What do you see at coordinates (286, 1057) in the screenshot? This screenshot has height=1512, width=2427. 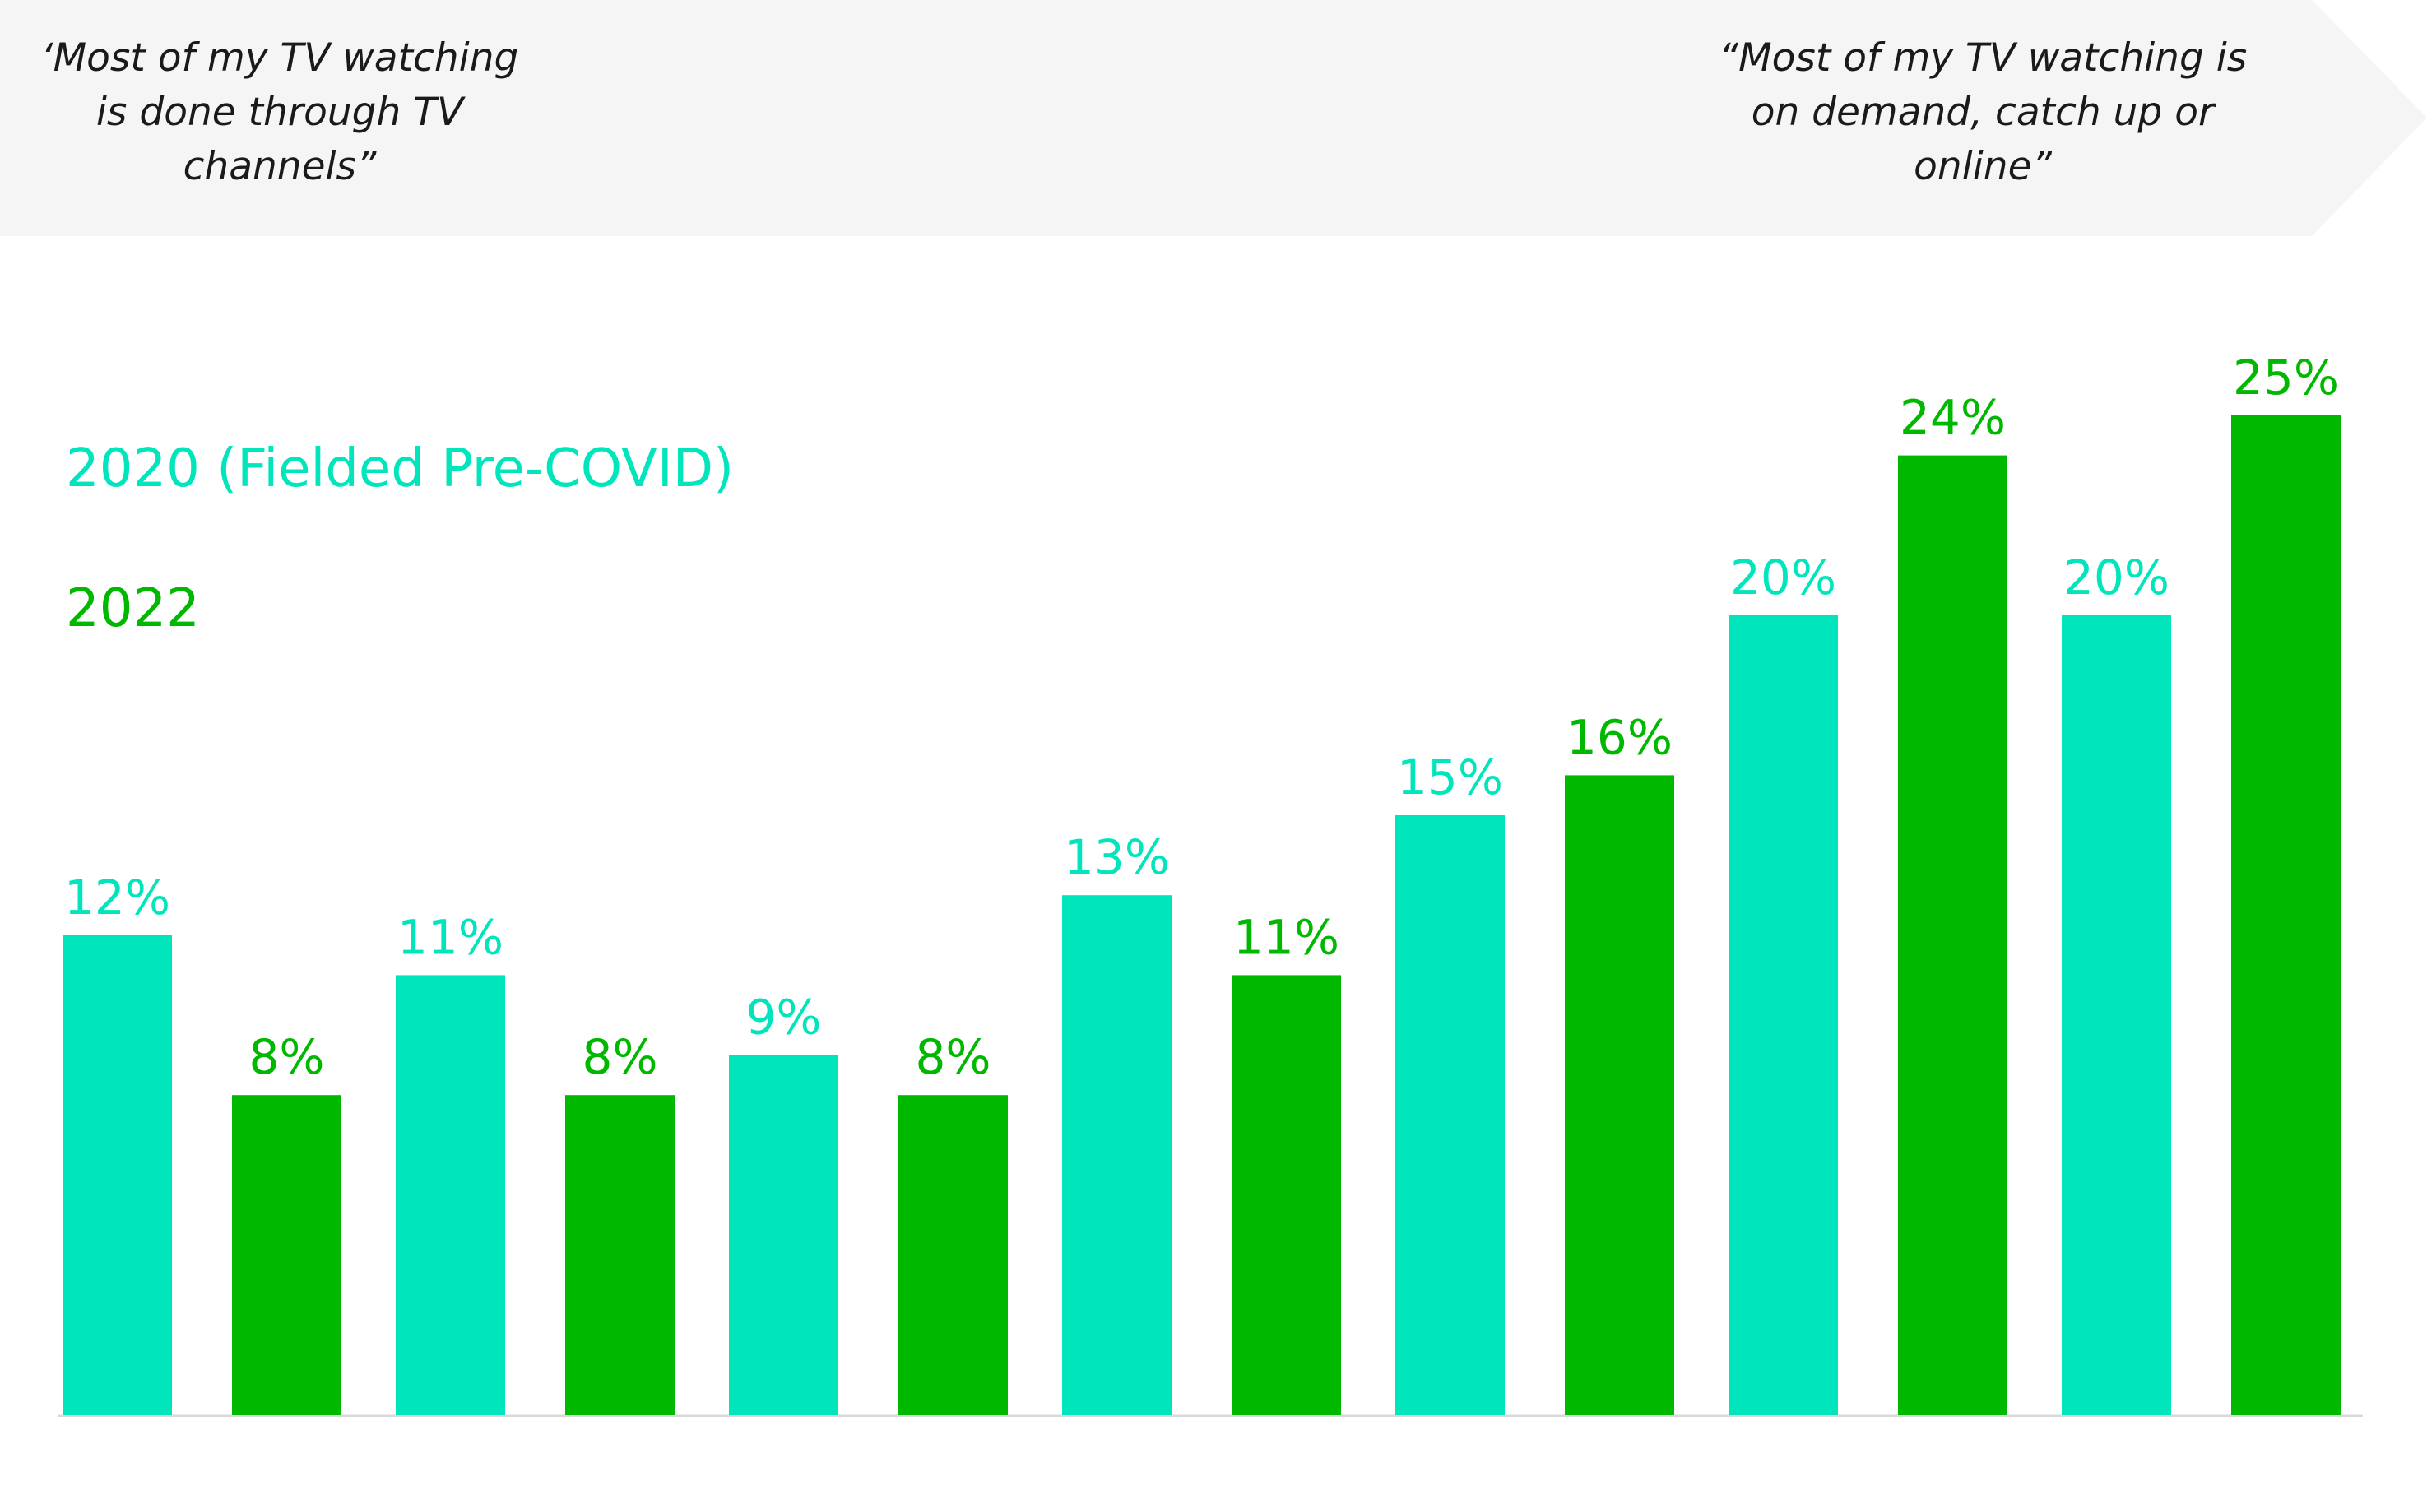 I see `data-label-2022-1: 8%` at bounding box center [286, 1057].